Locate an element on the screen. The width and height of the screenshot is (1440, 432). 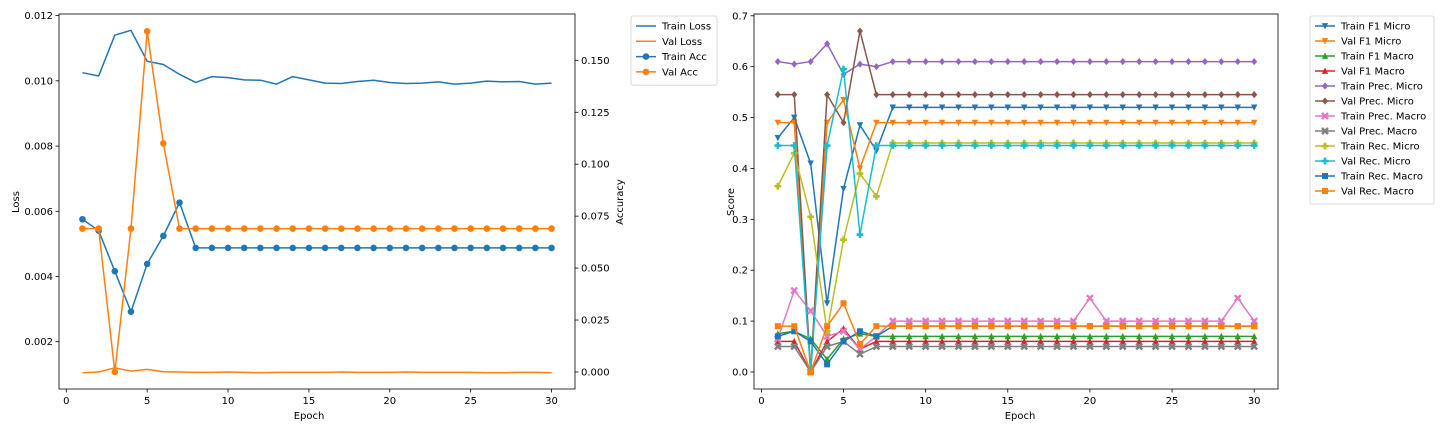
val-rec-micro-legend-label: Val Rec. Micro is located at coordinates (1376, 162).